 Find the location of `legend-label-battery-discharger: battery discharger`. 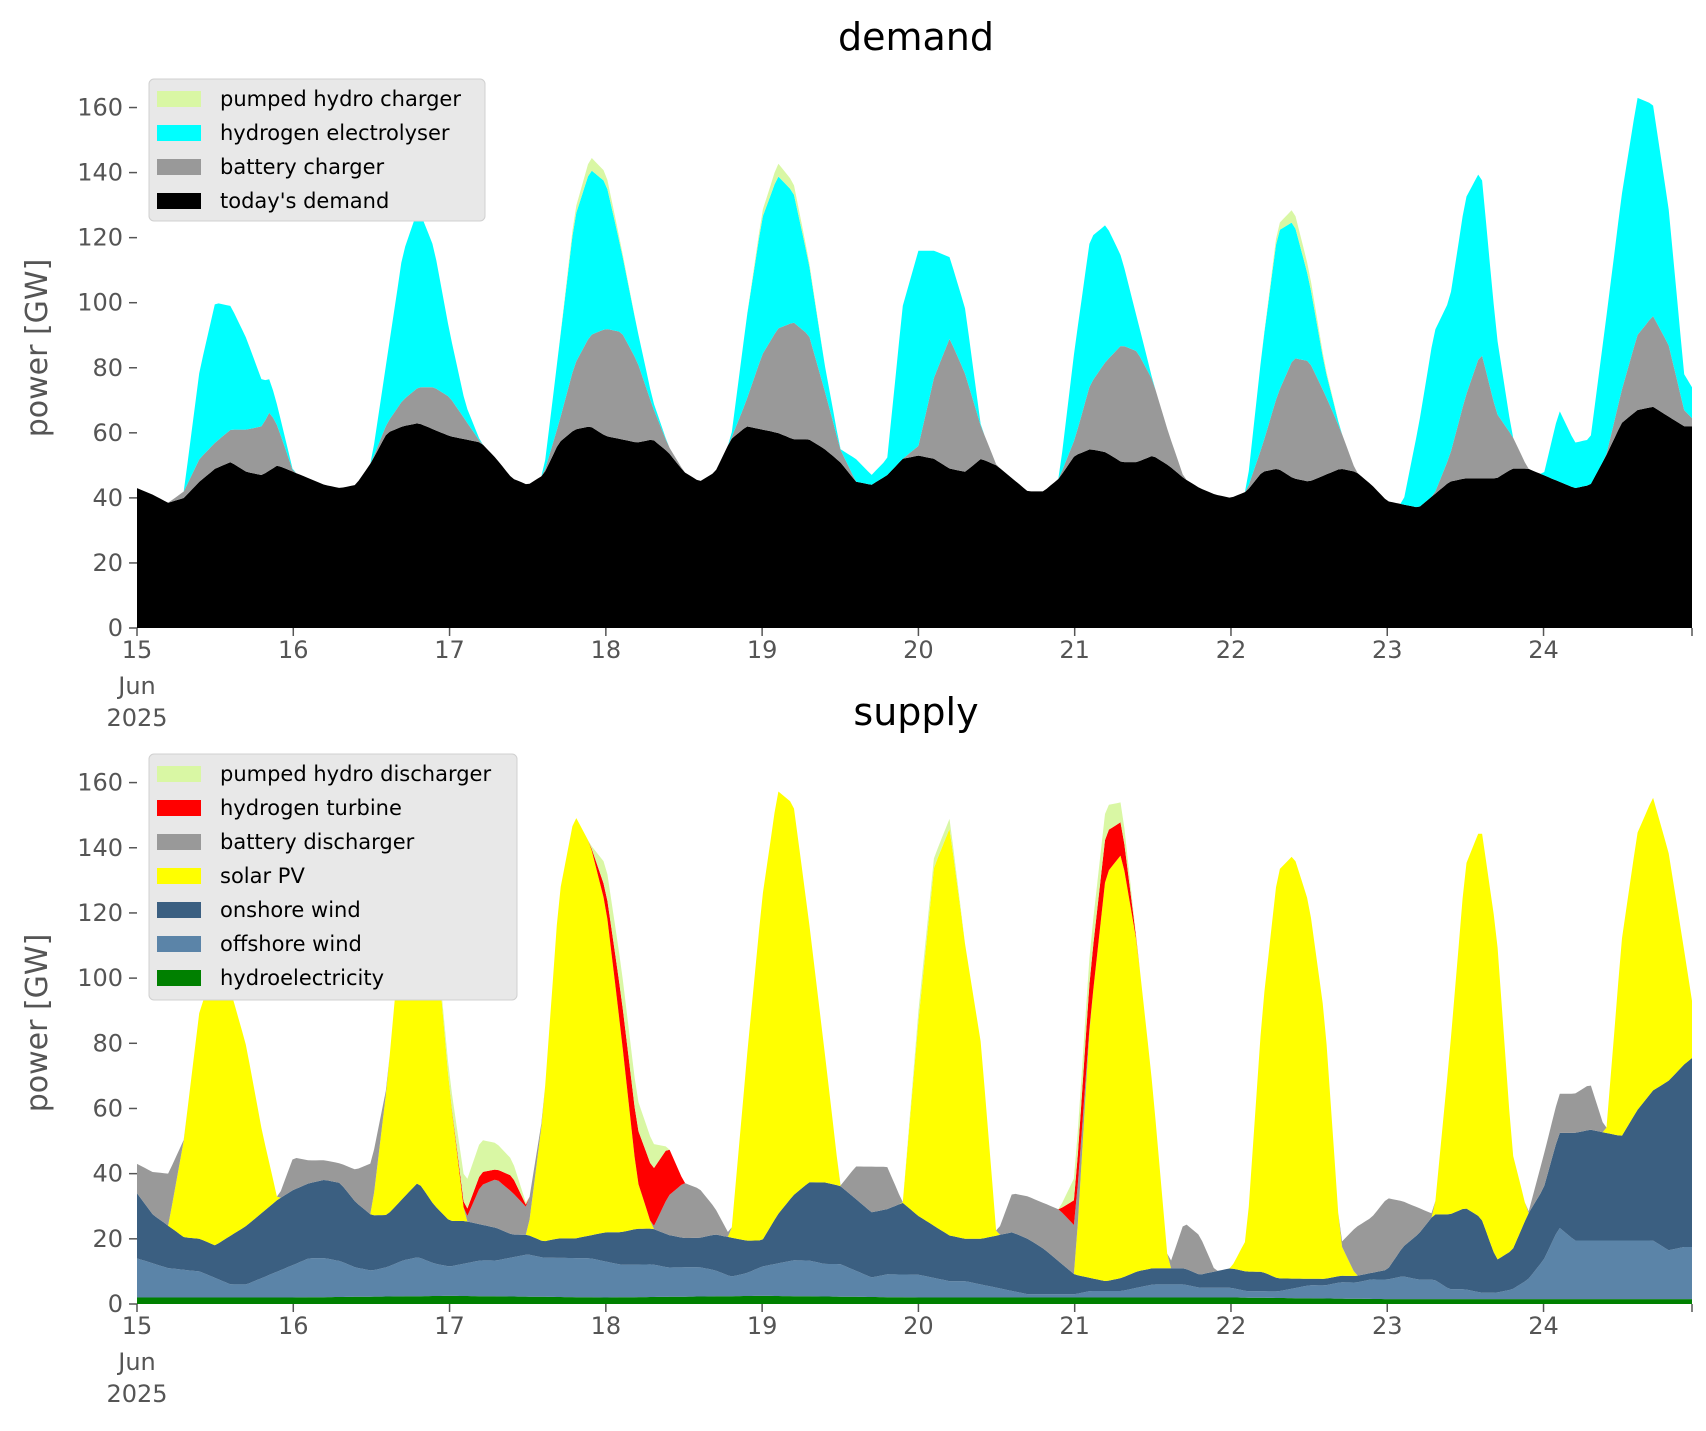

legend-label-battery-discharger: battery discharger is located at coordinates (317, 842).